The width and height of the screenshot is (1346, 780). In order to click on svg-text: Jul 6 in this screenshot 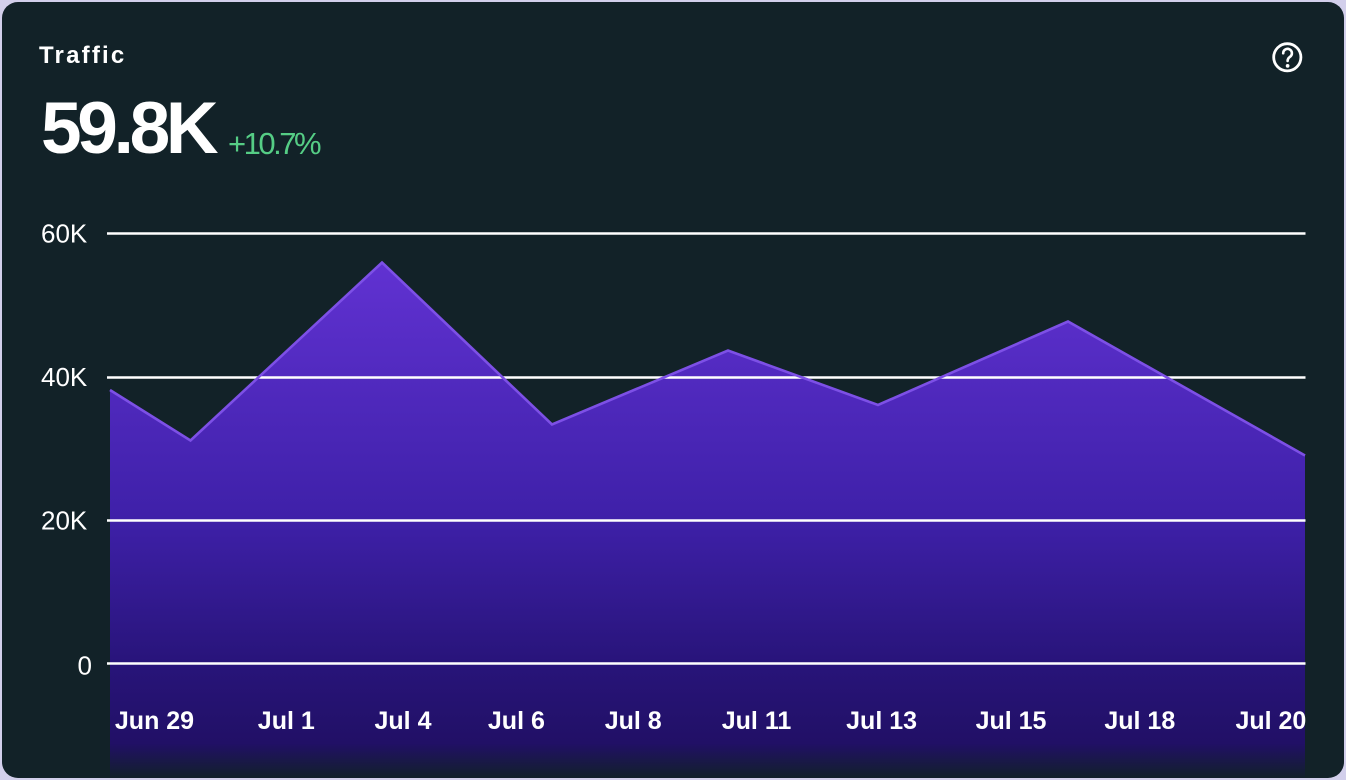, I will do `click(516, 721)`.